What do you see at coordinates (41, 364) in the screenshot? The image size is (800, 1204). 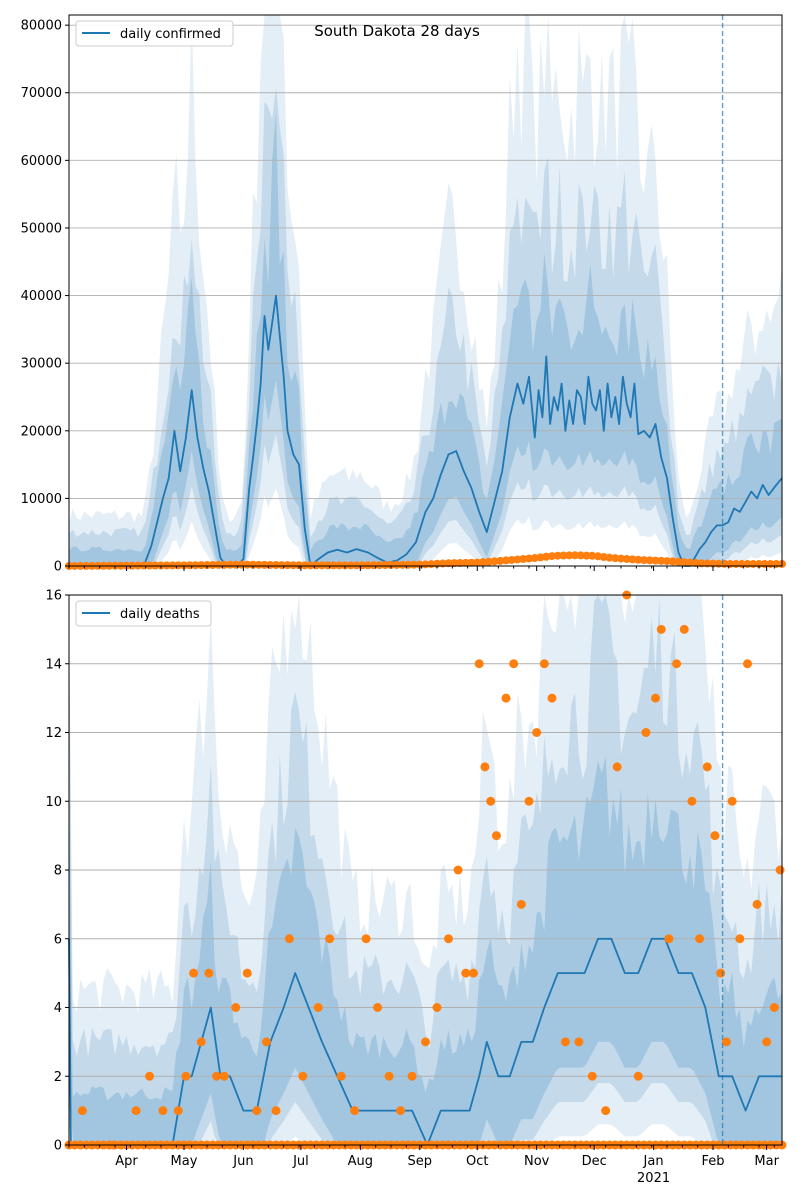 I see `y-tick-label: 30000` at bounding box center [41, 364].